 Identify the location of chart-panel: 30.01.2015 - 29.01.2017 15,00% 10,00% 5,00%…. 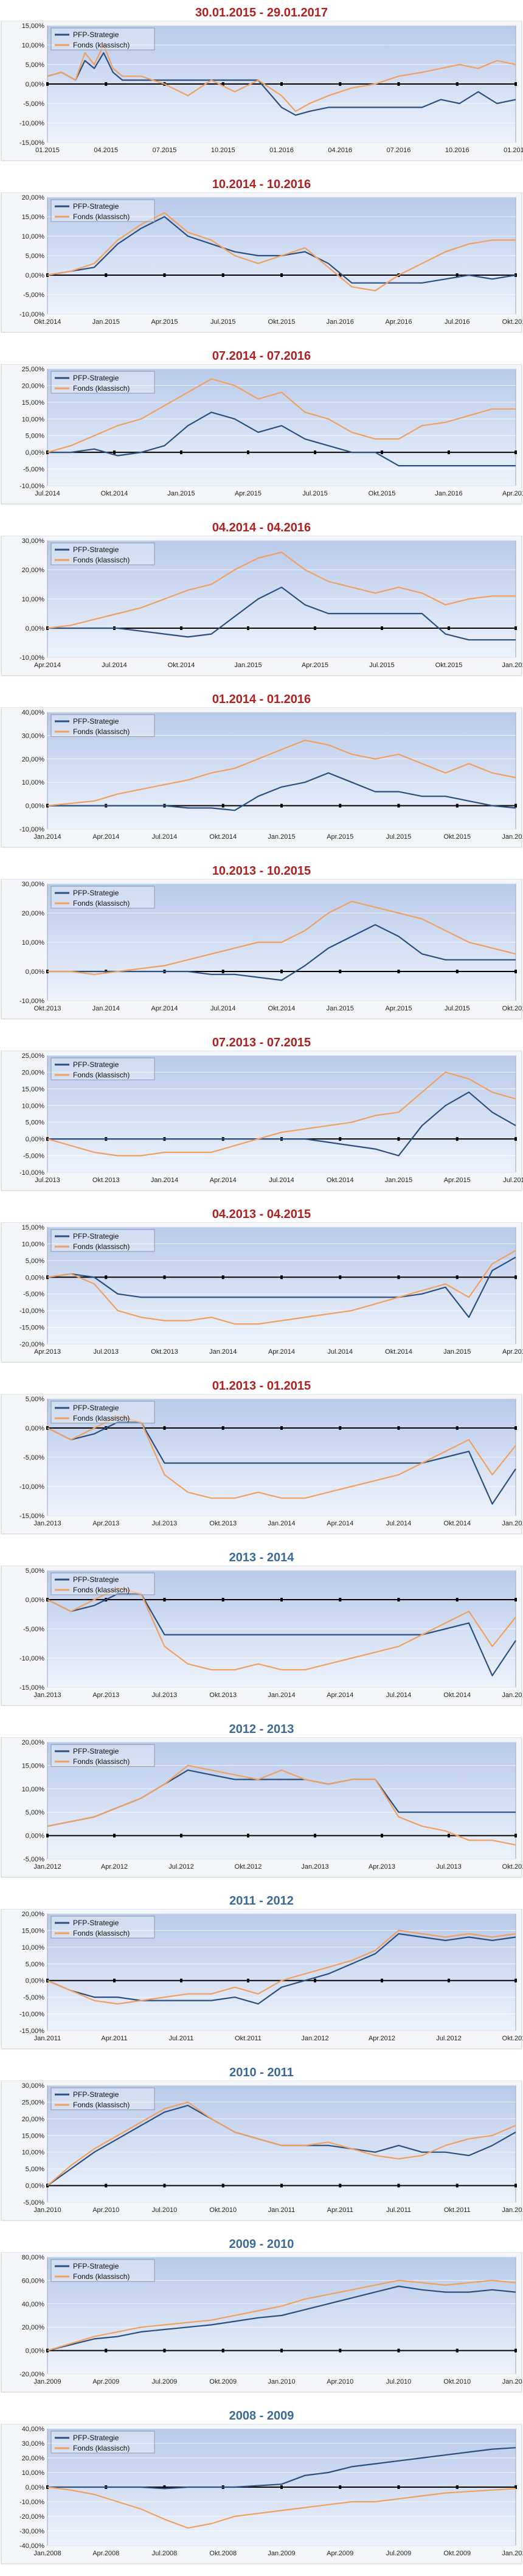
(261, 86).